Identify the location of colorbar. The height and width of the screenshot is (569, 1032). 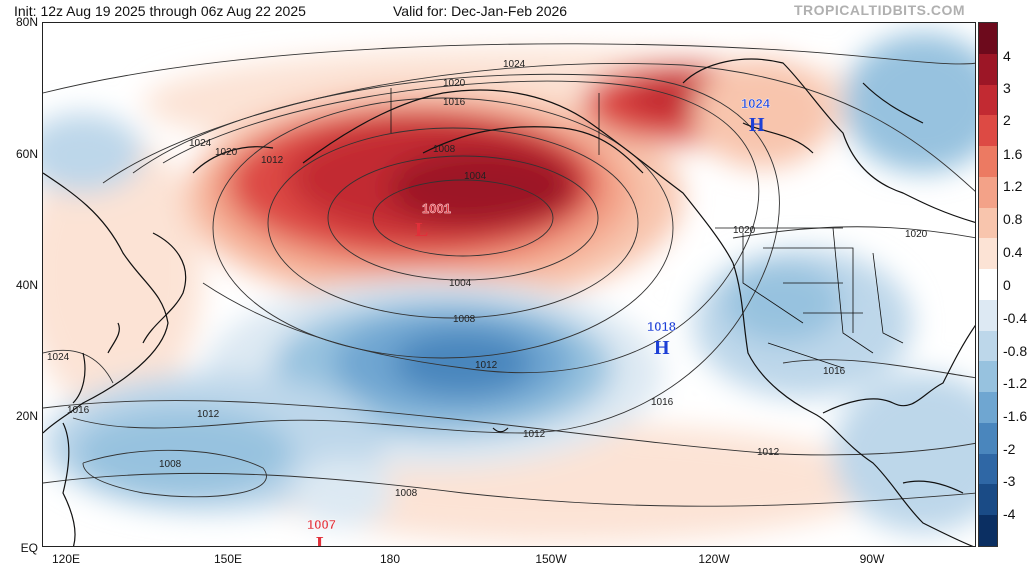
(988, 284).